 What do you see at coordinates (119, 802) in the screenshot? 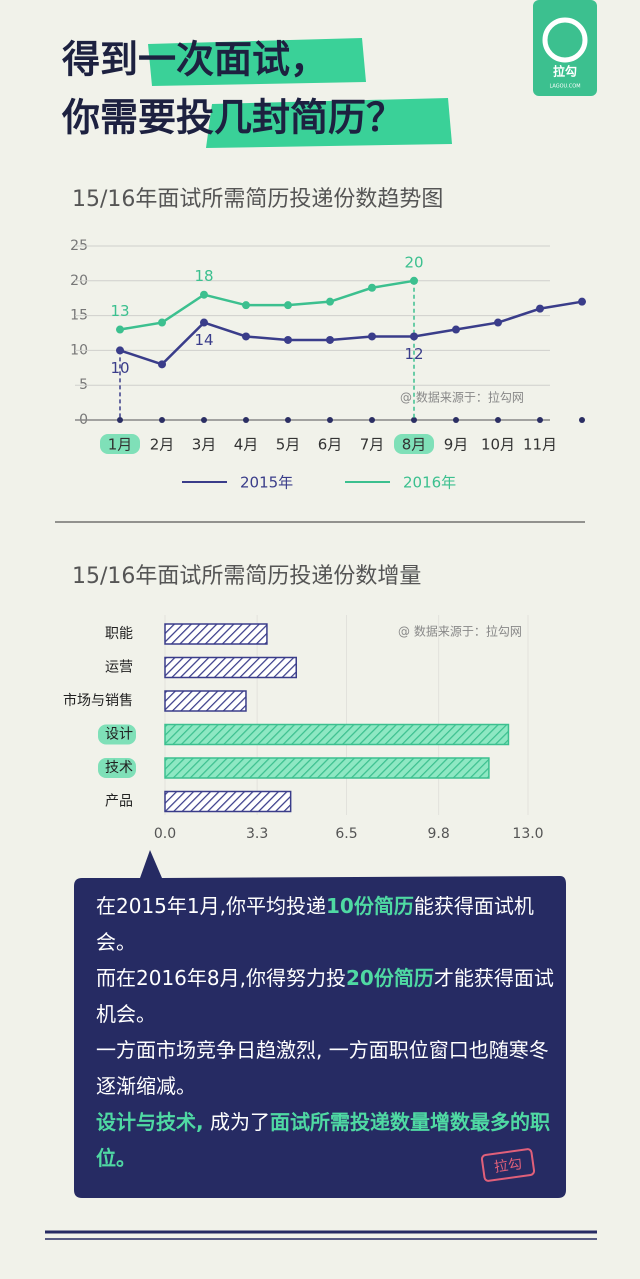
I see `category-label: 产品` at bounding box center [119, 802].